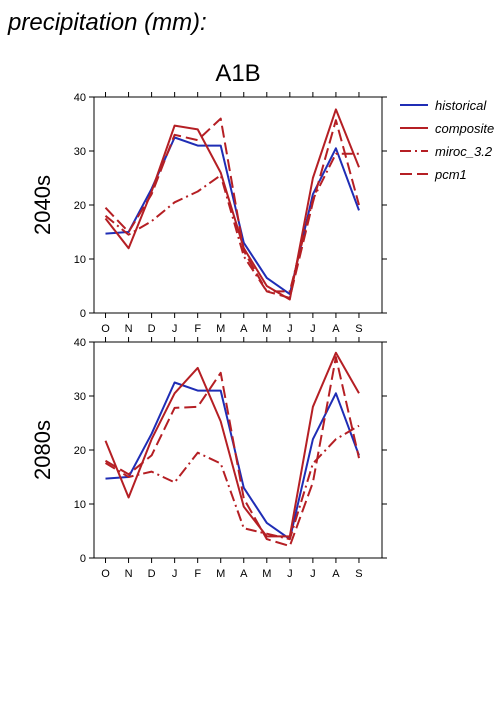 The image size is (501, 709). I want to click on panel-title: A1B, so click(237, 73).